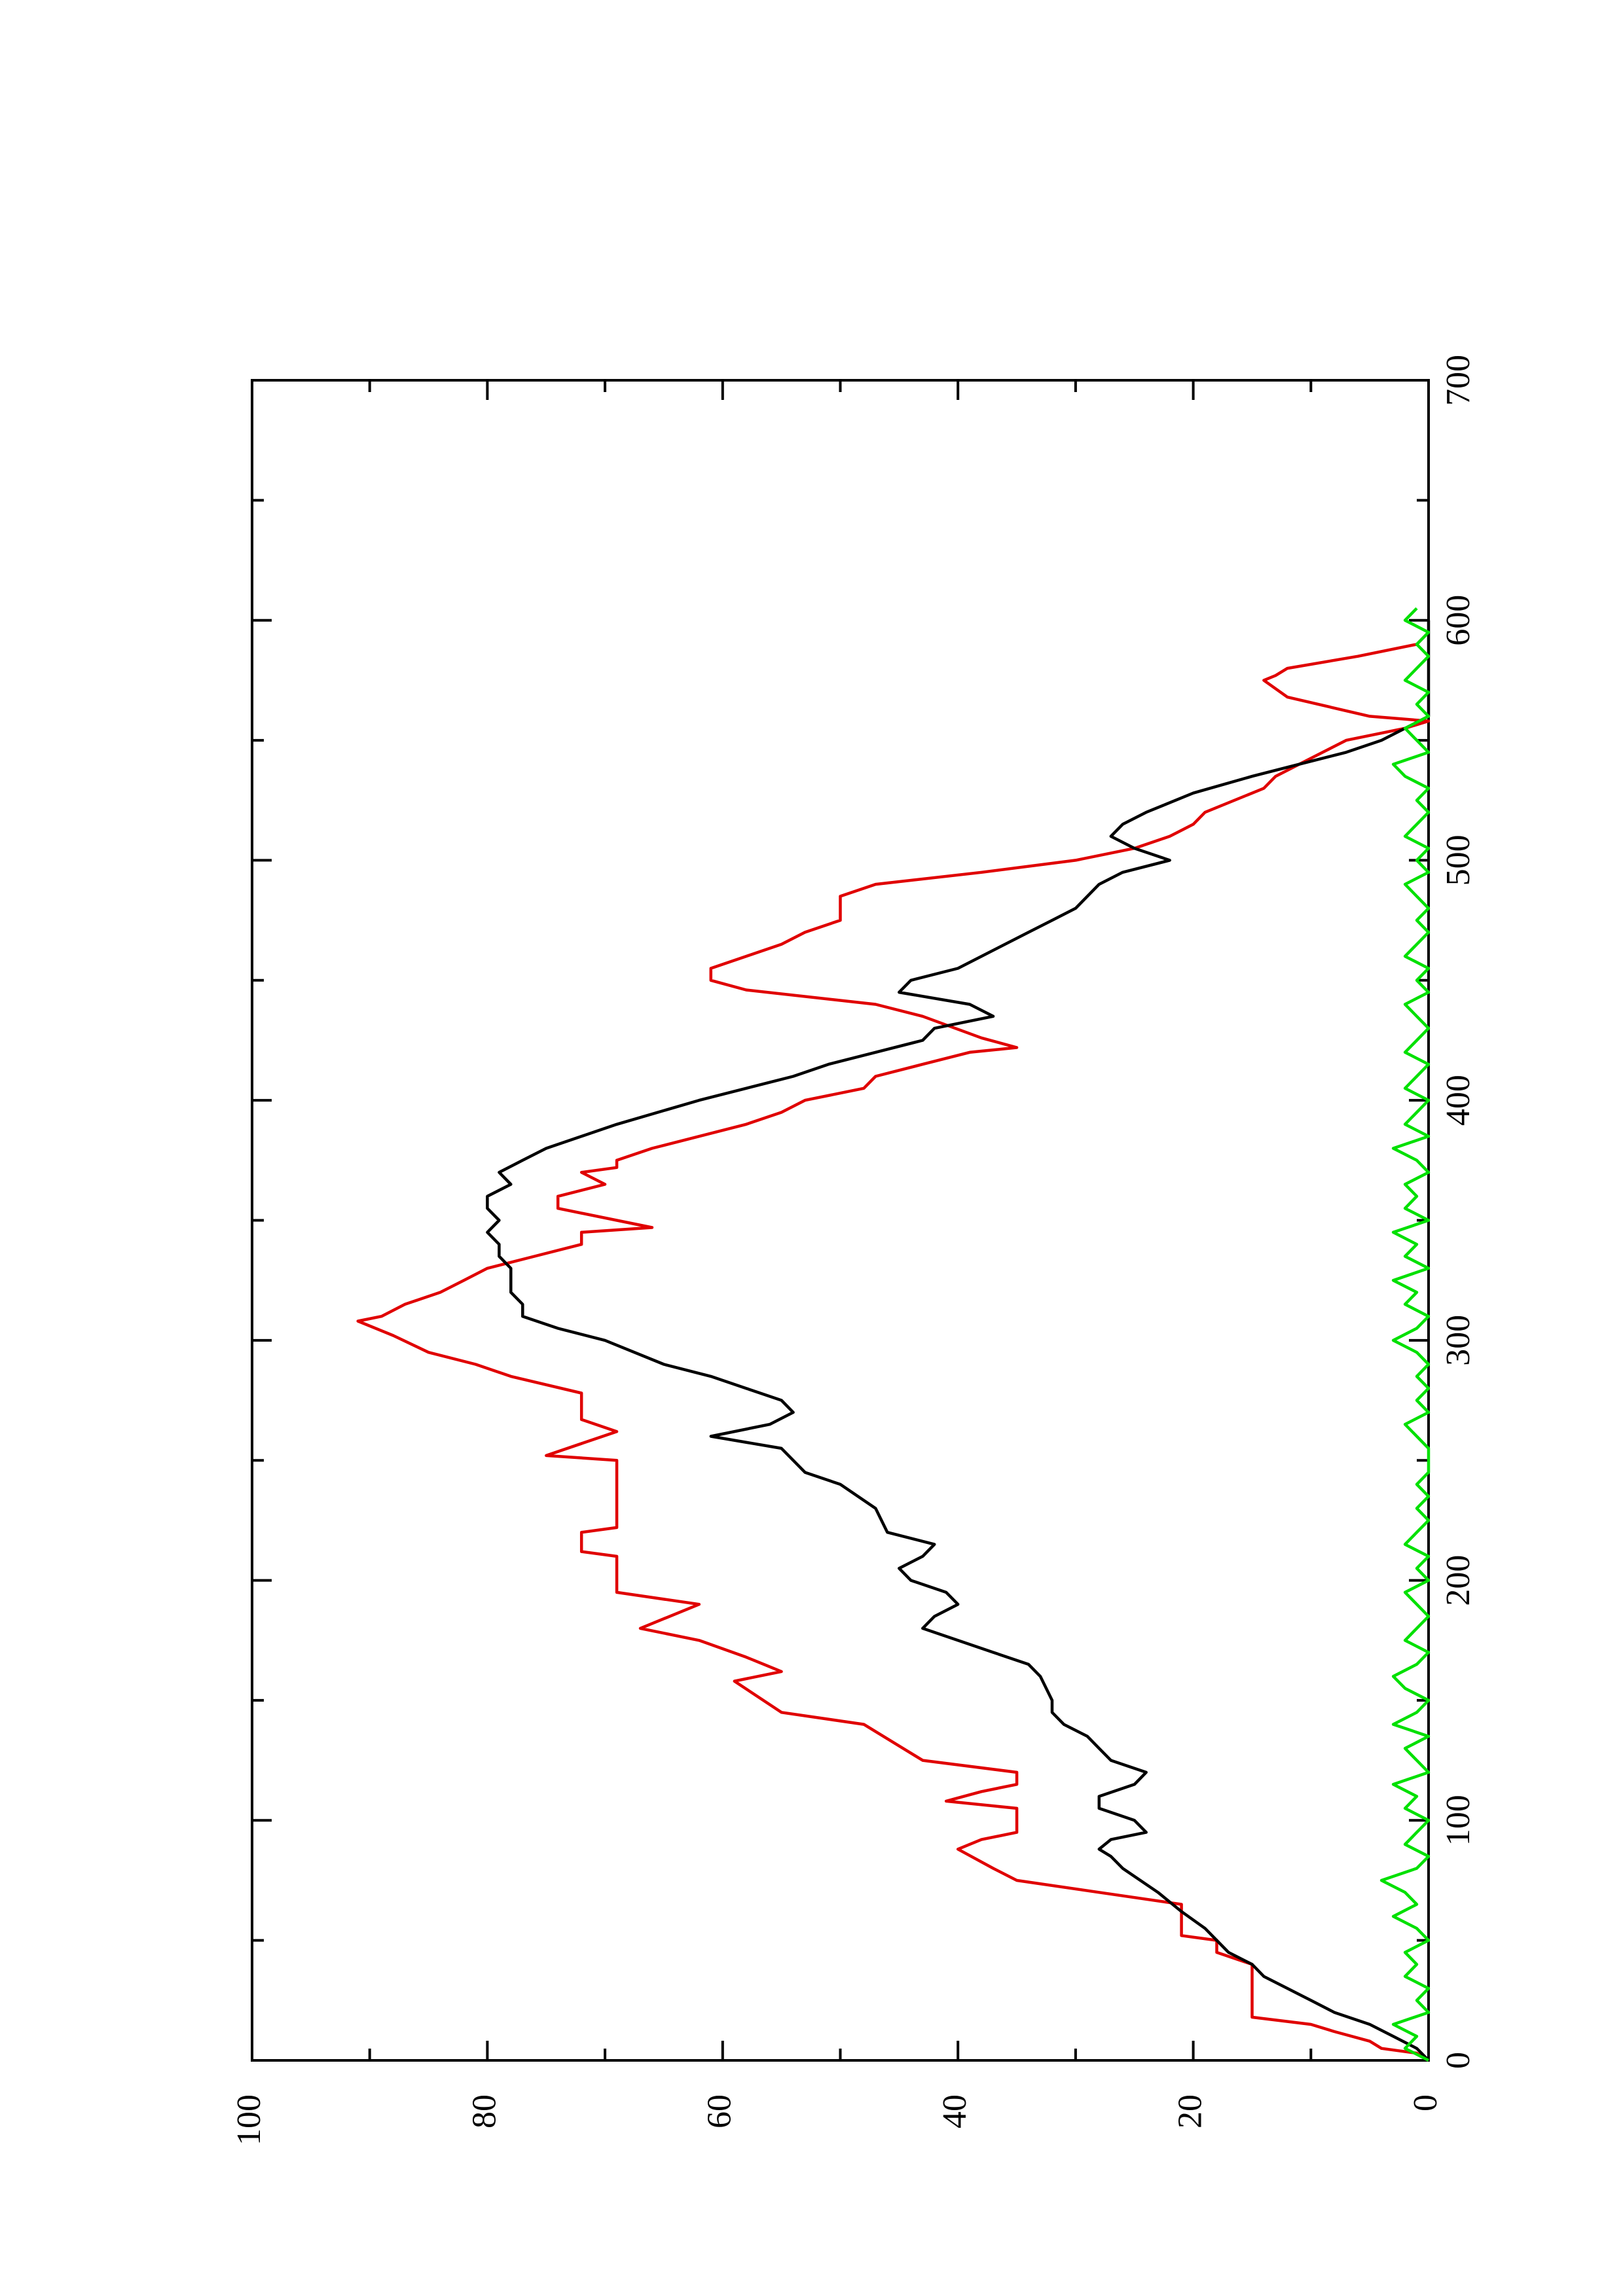 This screenshot has height=2296, width=1623. I want to click on x-tick-label: 700, so click(1458, 380).